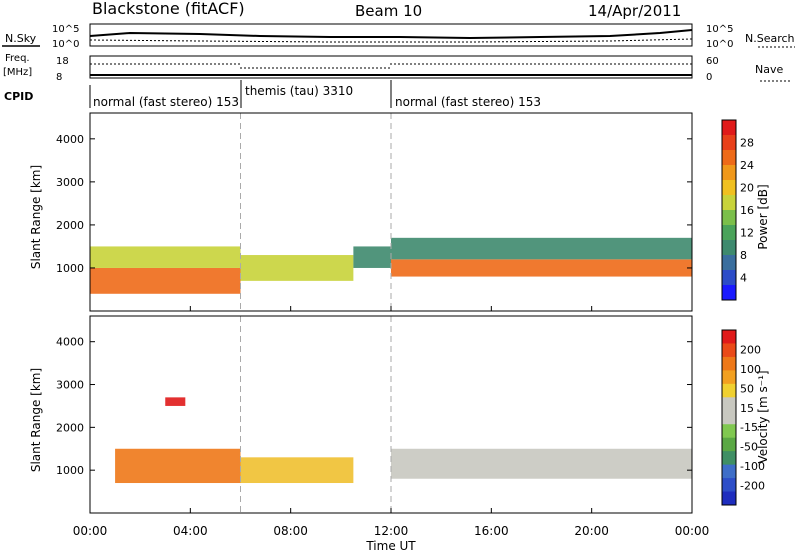 This screenshot has width=800, height=554. I want to click on velocity-ytick-label-0: 1000, so click(70, 470).